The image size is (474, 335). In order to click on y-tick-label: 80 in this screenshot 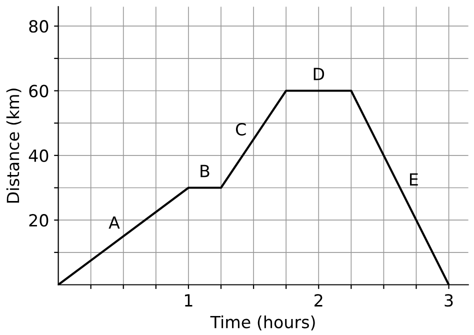, I will do `click(38, 26)`.